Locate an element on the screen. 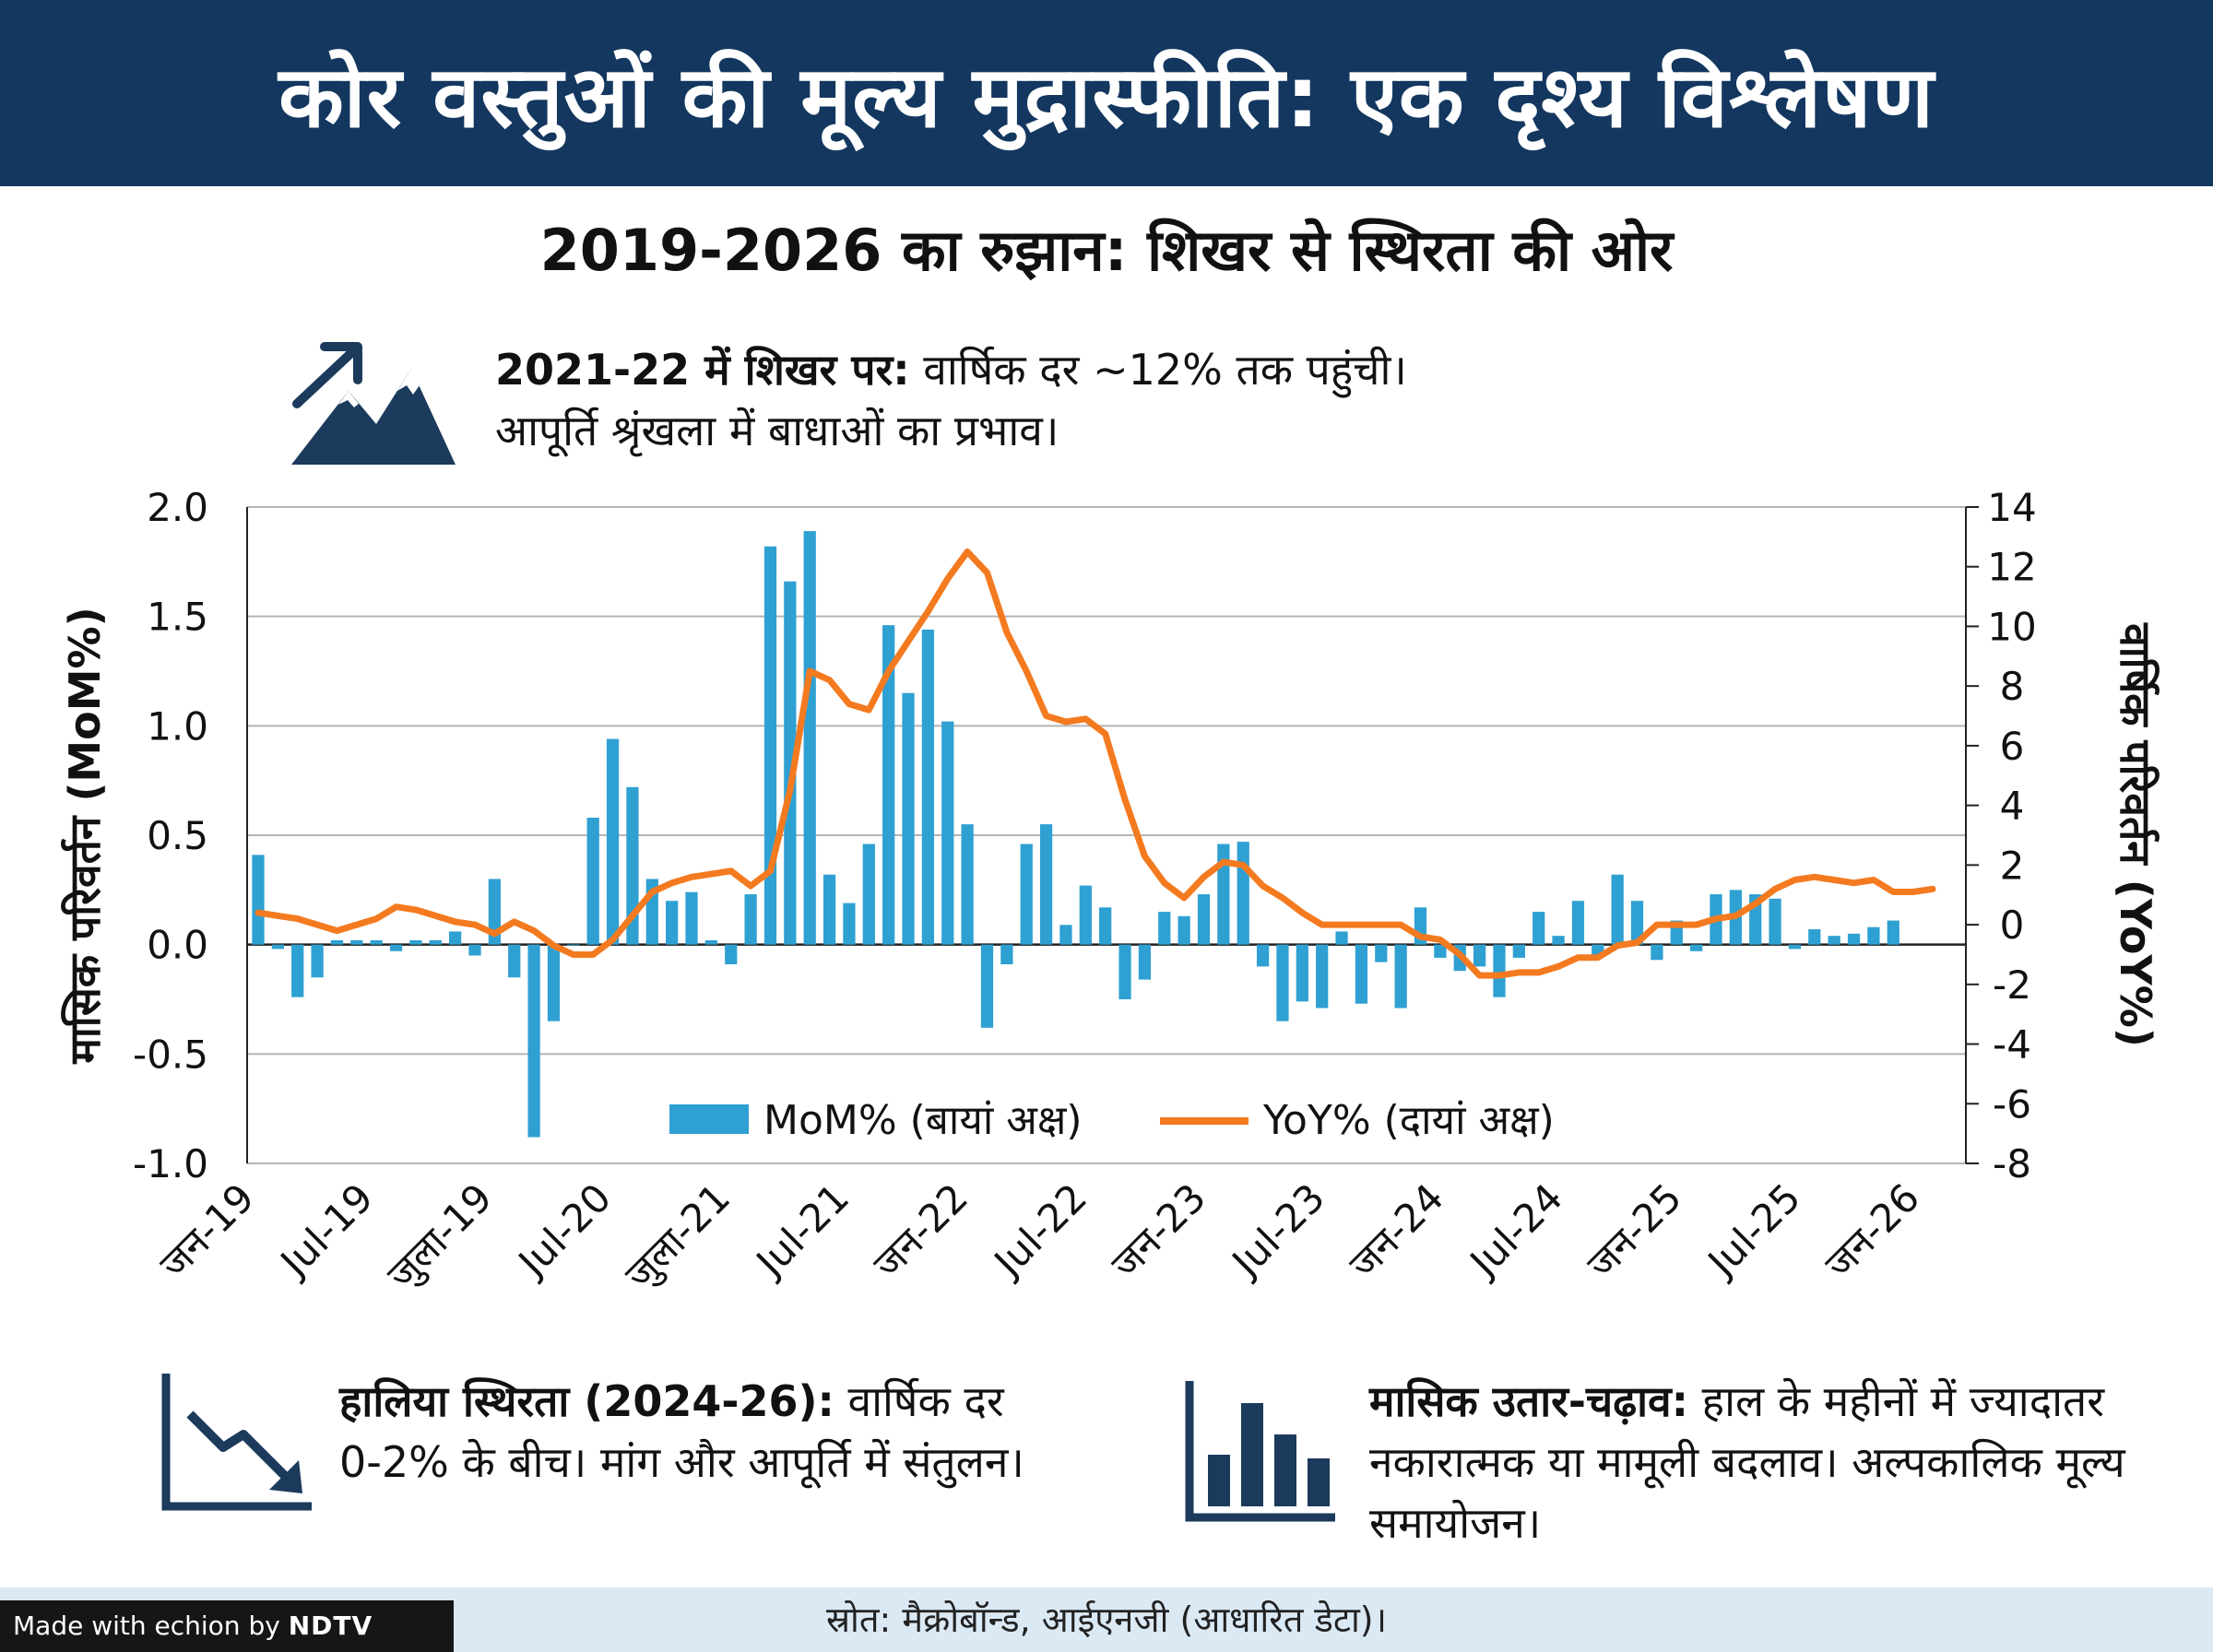 The width and height of the screenshot is (2213, 1652). x-tick-label: जन-23 is located at coordinates (1158, 1230).